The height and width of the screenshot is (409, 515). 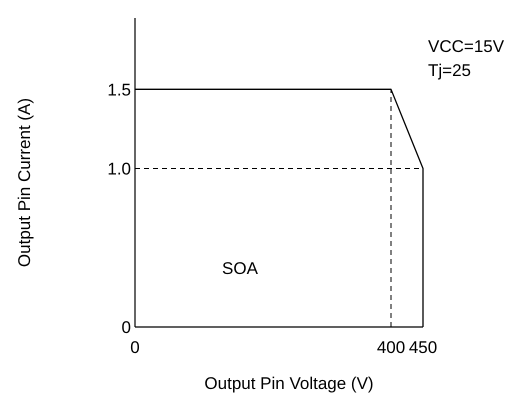 I want to click on annotation: SOA, so click(x=240, y=268).